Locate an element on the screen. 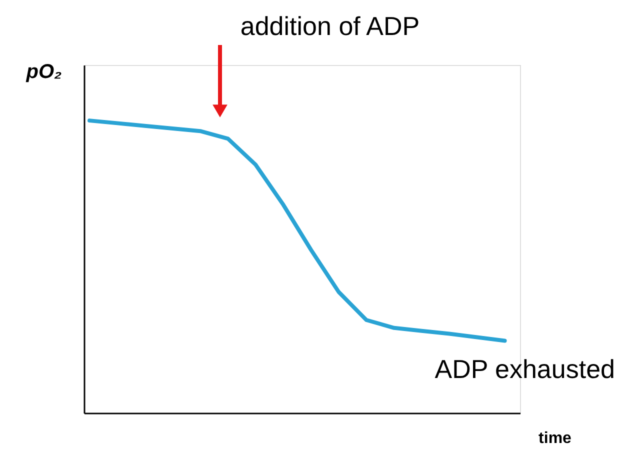 The image size is (619, 449). x-axis-title: time is located at coordinates (555, 438).